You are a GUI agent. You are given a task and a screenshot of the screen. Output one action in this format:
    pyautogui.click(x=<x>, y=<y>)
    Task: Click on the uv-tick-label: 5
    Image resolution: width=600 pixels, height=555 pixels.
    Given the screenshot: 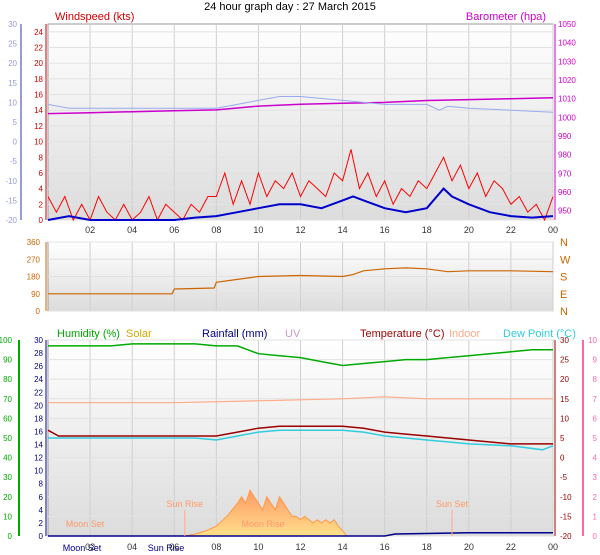 What is the action you would take?
    pyautogui.click(x=595, y=438)
    